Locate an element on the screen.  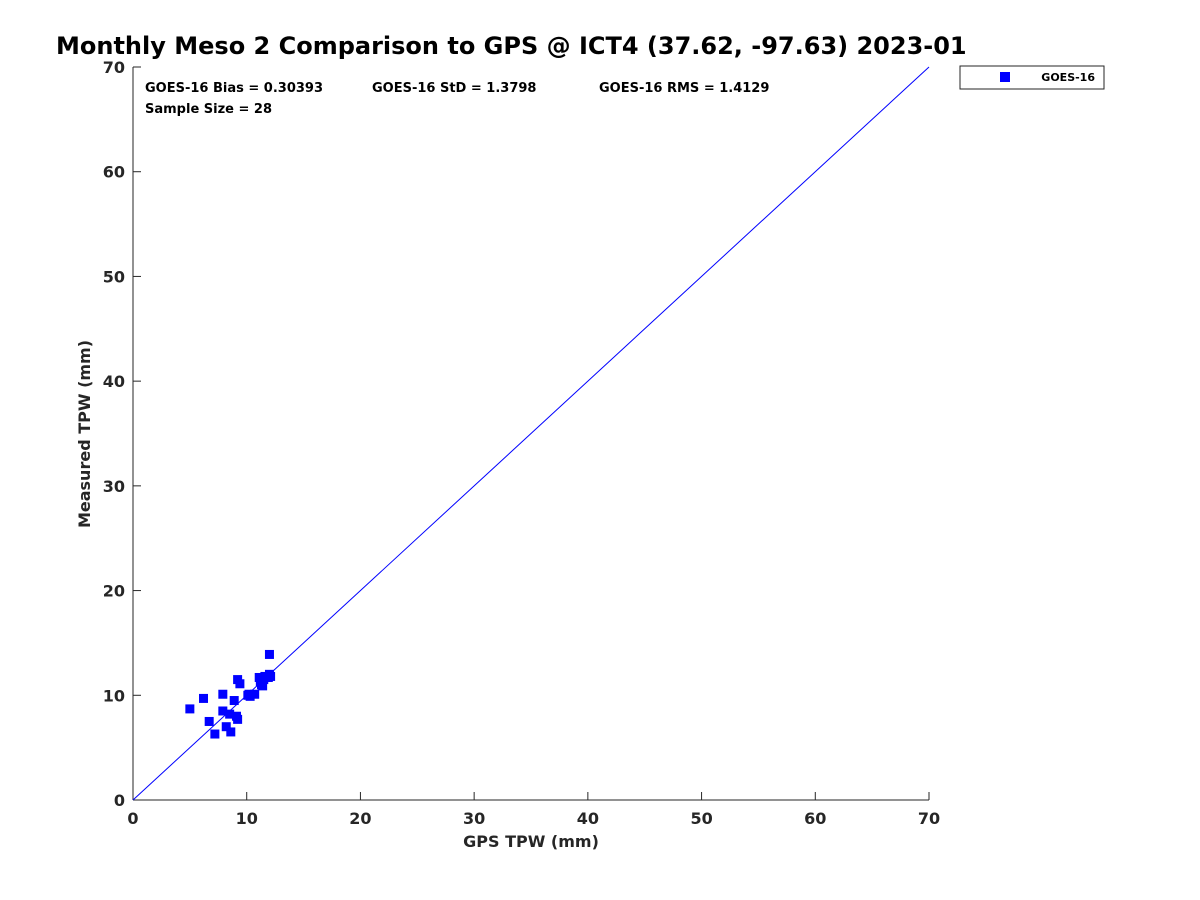
x-tick-label: 0 is located at coordinates (132, 818).